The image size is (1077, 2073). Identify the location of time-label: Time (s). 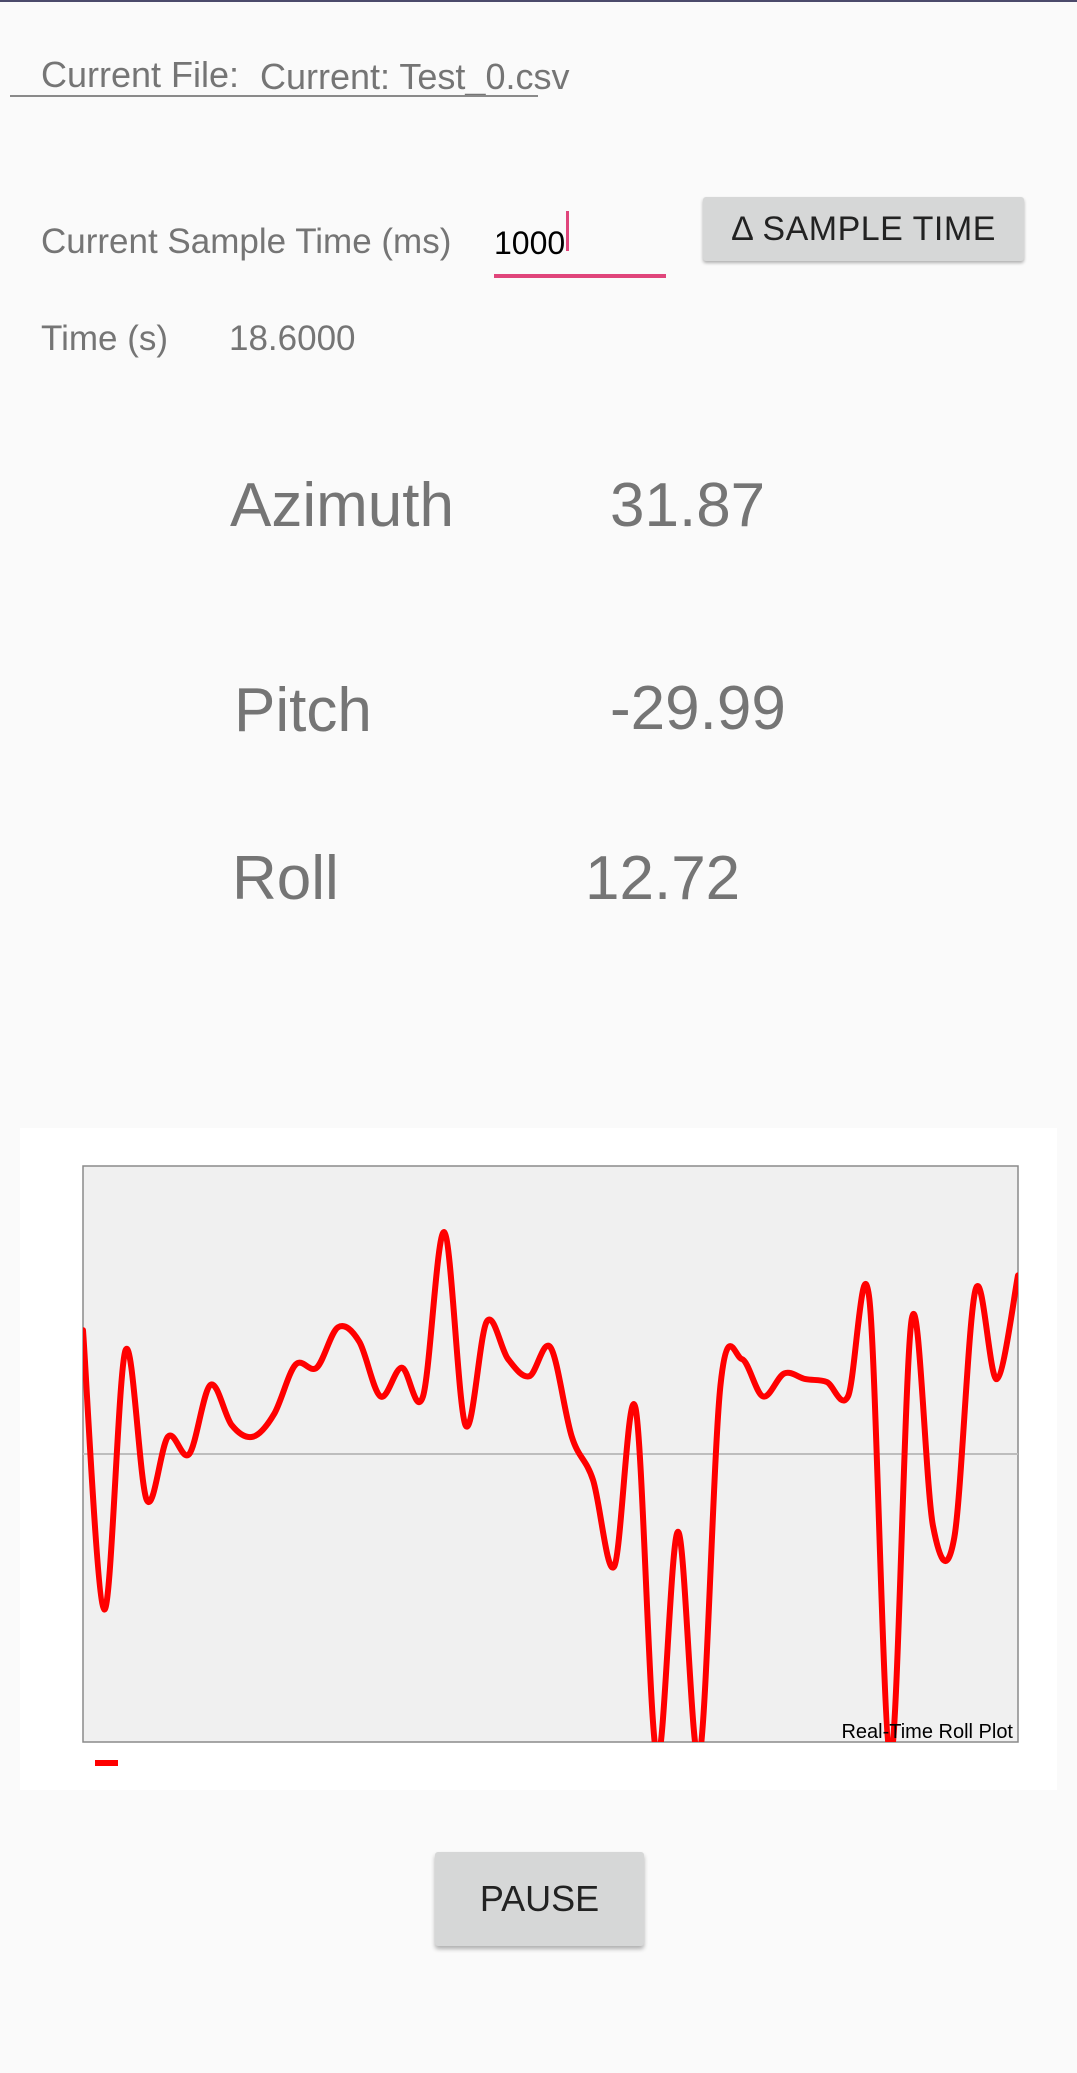
(105, 338).